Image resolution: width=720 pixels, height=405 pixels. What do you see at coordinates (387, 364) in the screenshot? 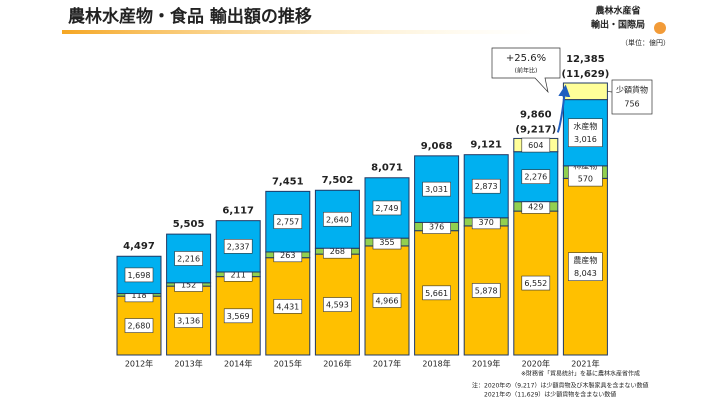
I see `x-tick-label: 2017年` at bounding box center [387, 364].